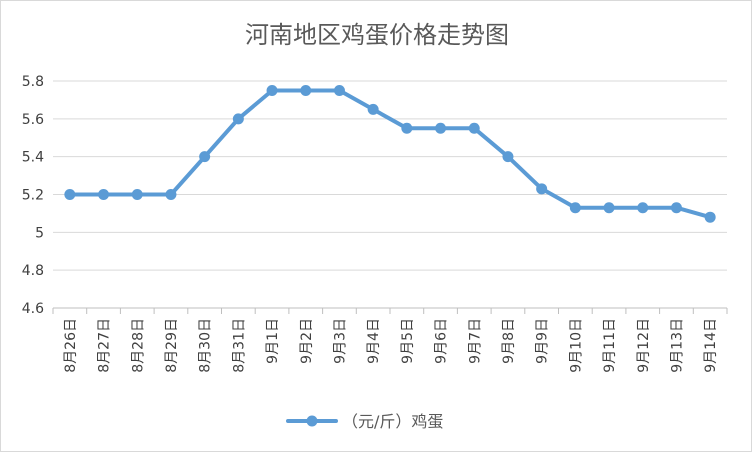 This screenshot has height=453, width=752. What do you see at coordinates (33, 271) in the screenshot?
I see `y-tick-label: 4.8` at bounding box center [33, 271].